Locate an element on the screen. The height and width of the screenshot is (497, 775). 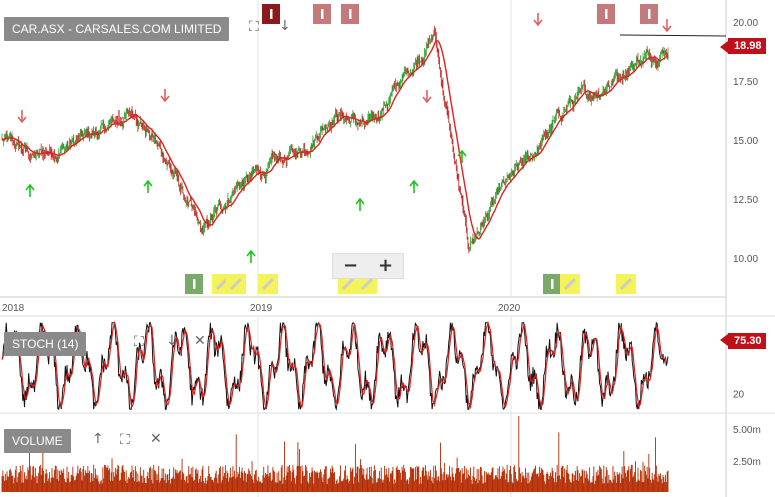
last-price-line is located at coordinates (673, 35).